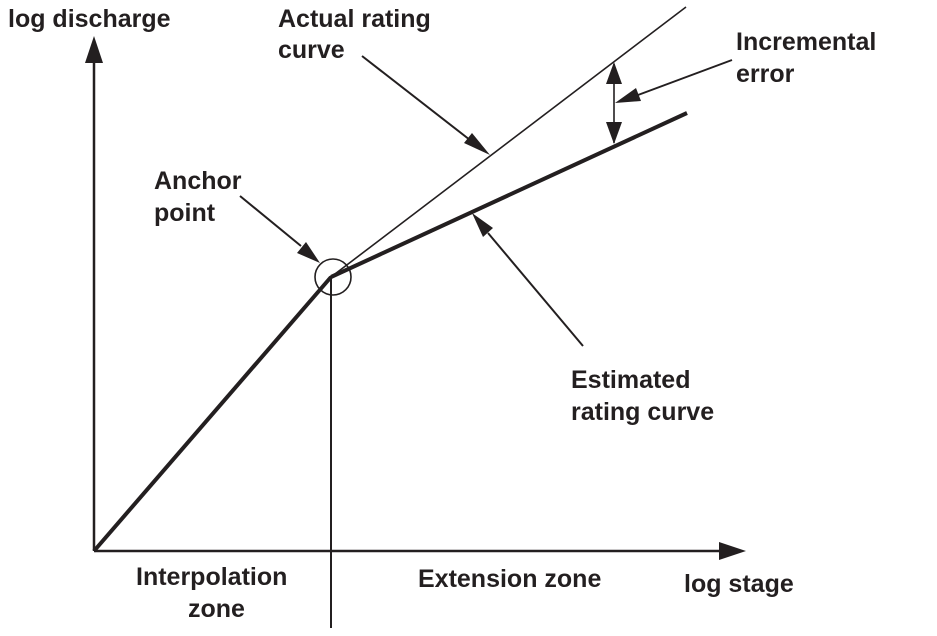 Image resolution: width=937 pixels, height=636 pixels. Describe the element at coordinates (311, 50) in the screenshot. I see `actual-curve-label-line2: curve` at that location.